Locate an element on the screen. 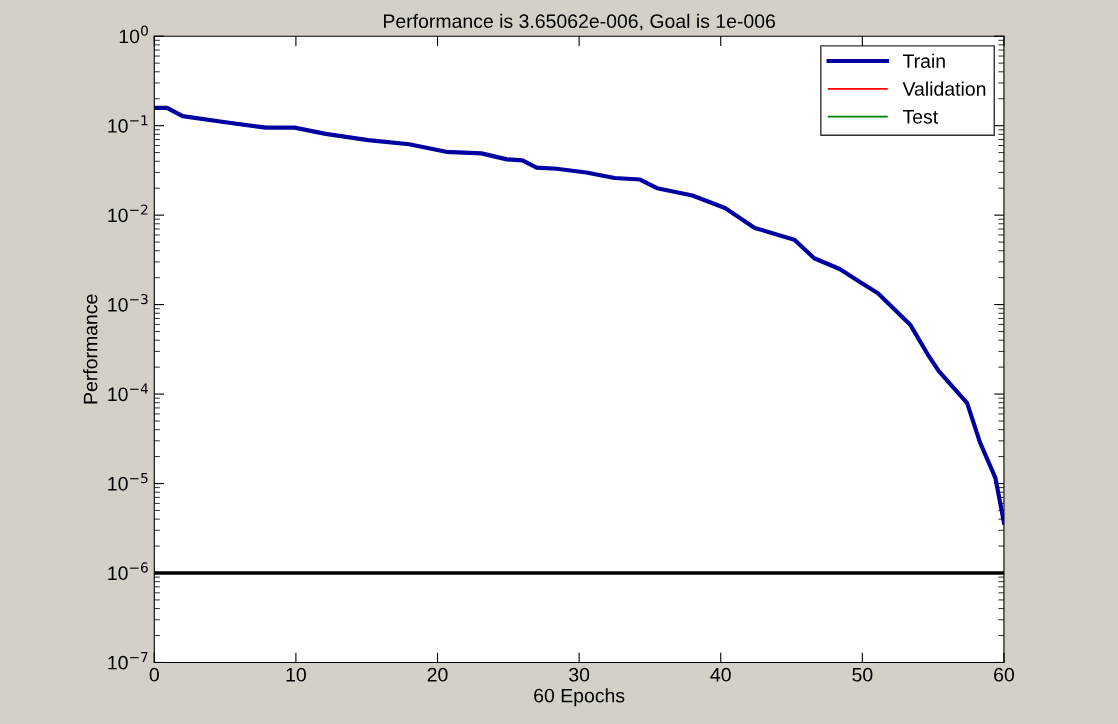 Image resolution: width=1118 pixels, height=724 pixels. y-tick-label: 10$^{−4}$ is located at coordinates (128, 392).